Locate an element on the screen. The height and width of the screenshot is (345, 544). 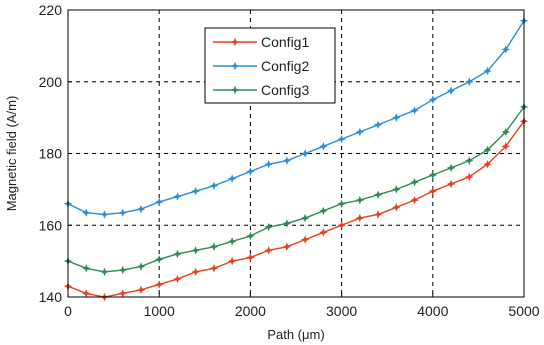
legend-entry-config3: Config3 is located at coordinates (261, 90).